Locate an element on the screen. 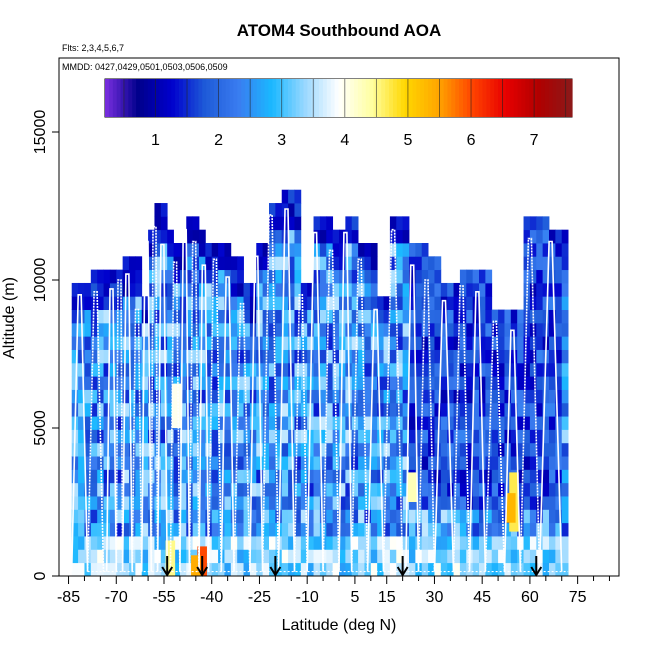  x-tick-label: 60 is located at coordinates (530, 597).